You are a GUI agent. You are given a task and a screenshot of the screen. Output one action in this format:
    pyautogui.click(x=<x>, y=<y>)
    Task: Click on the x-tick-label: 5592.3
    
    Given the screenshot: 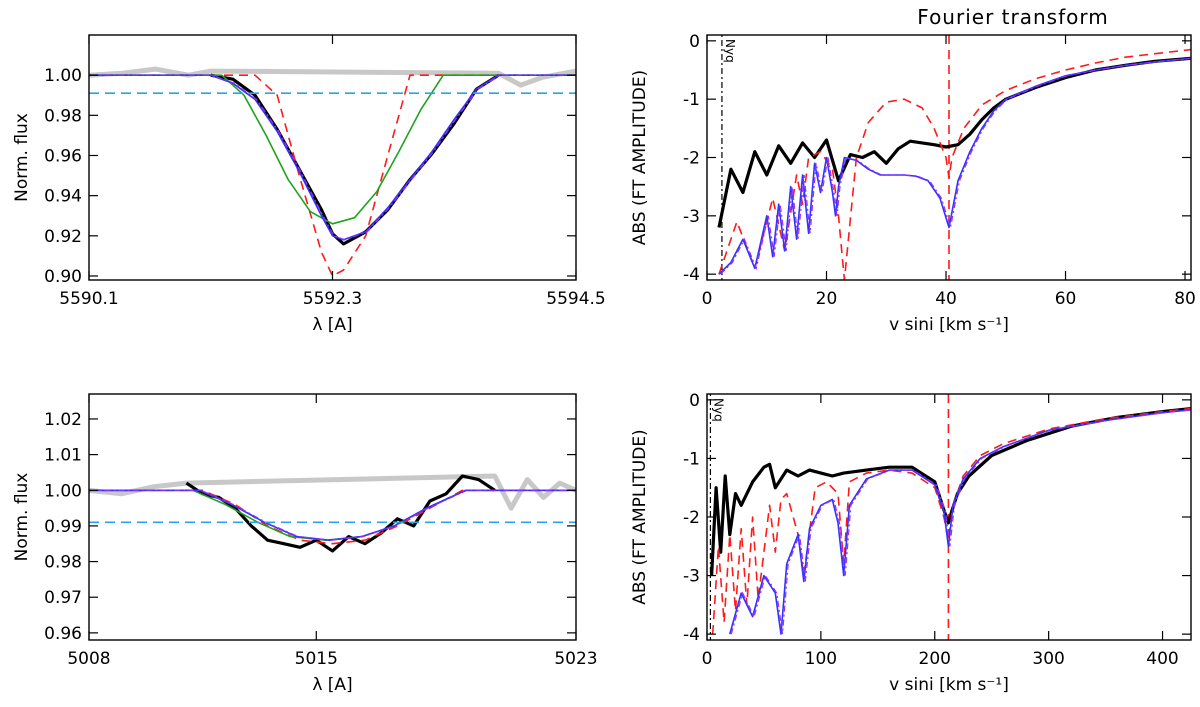 What is the action you would take?
    pyautogui.click(x=332, y=299)
    